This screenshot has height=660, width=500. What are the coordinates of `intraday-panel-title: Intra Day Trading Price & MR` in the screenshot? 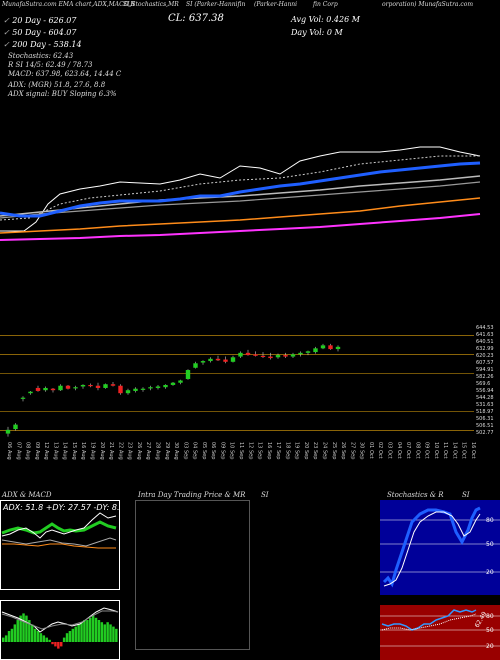 It's located at (192, 495).